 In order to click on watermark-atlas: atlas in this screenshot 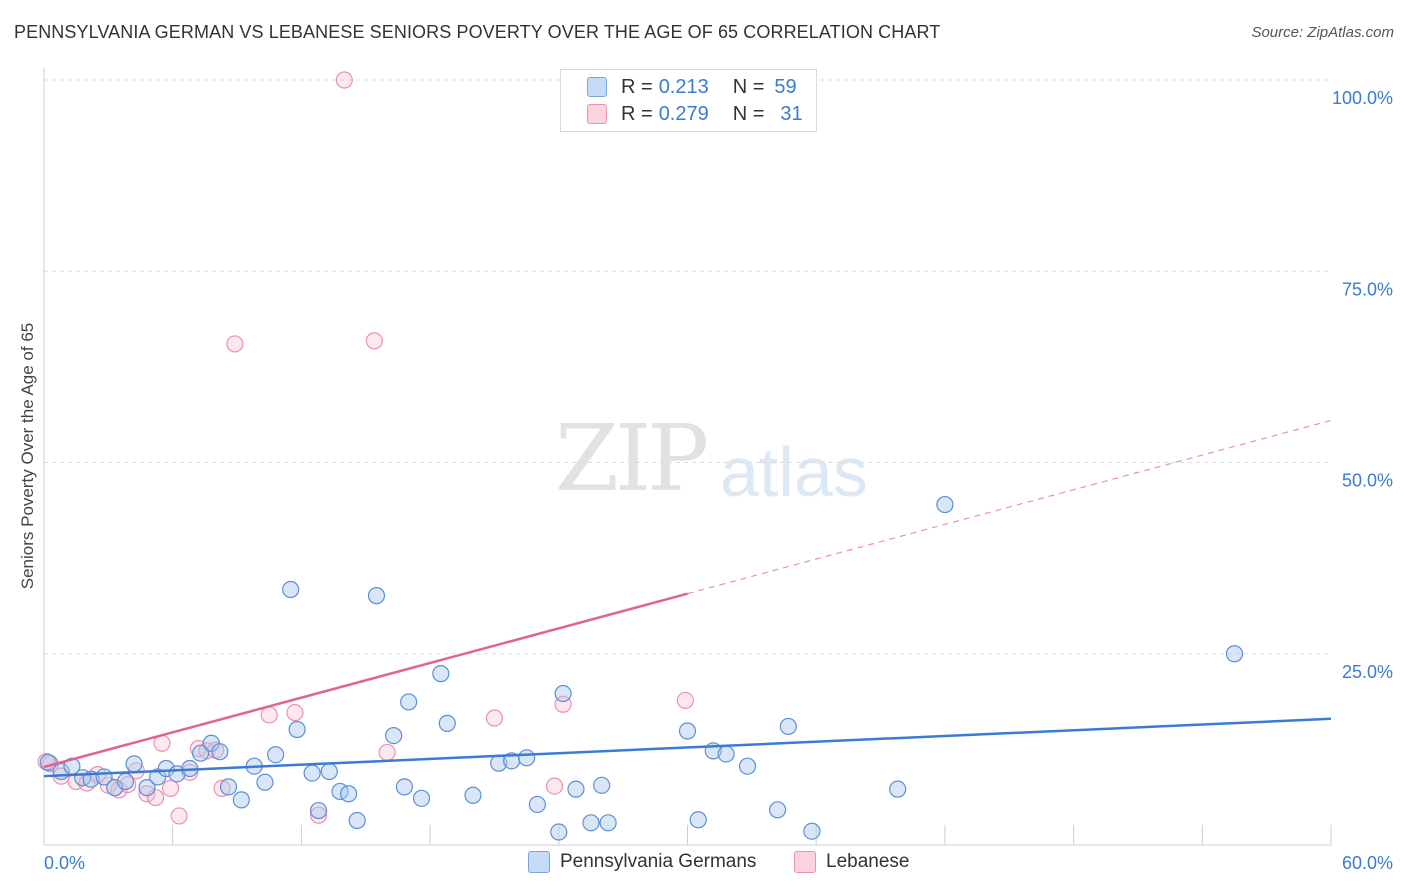, I will do `click(794, 472)`.